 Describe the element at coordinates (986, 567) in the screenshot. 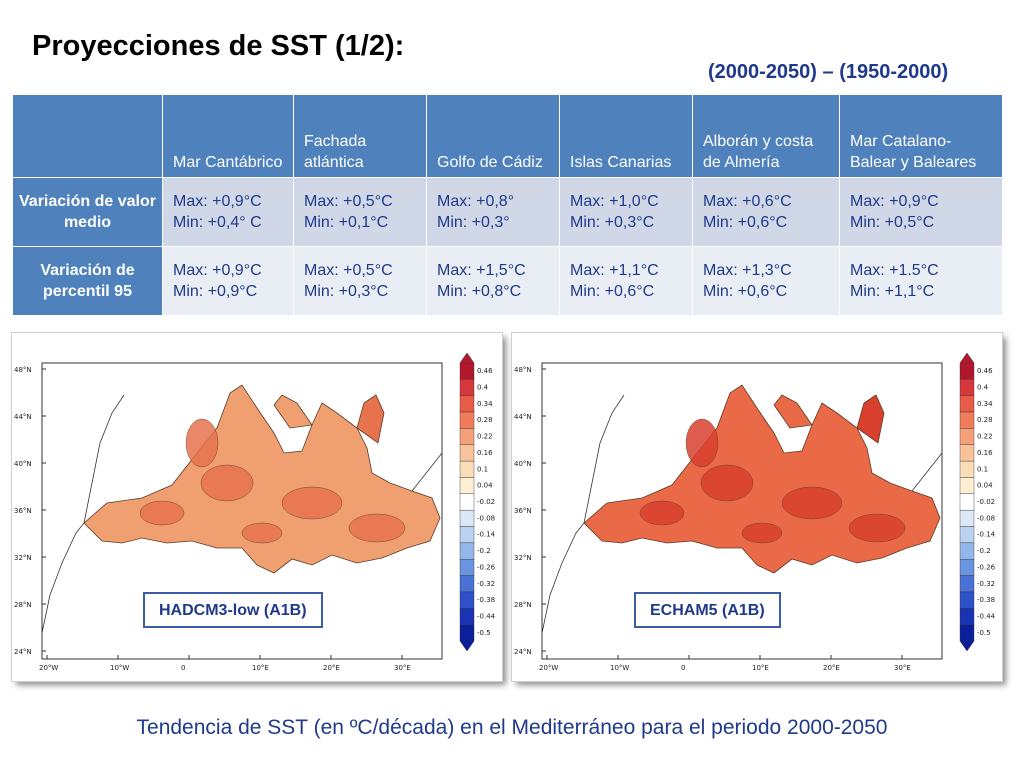

I see `colorbar-tick-label: -0.26` at that location.